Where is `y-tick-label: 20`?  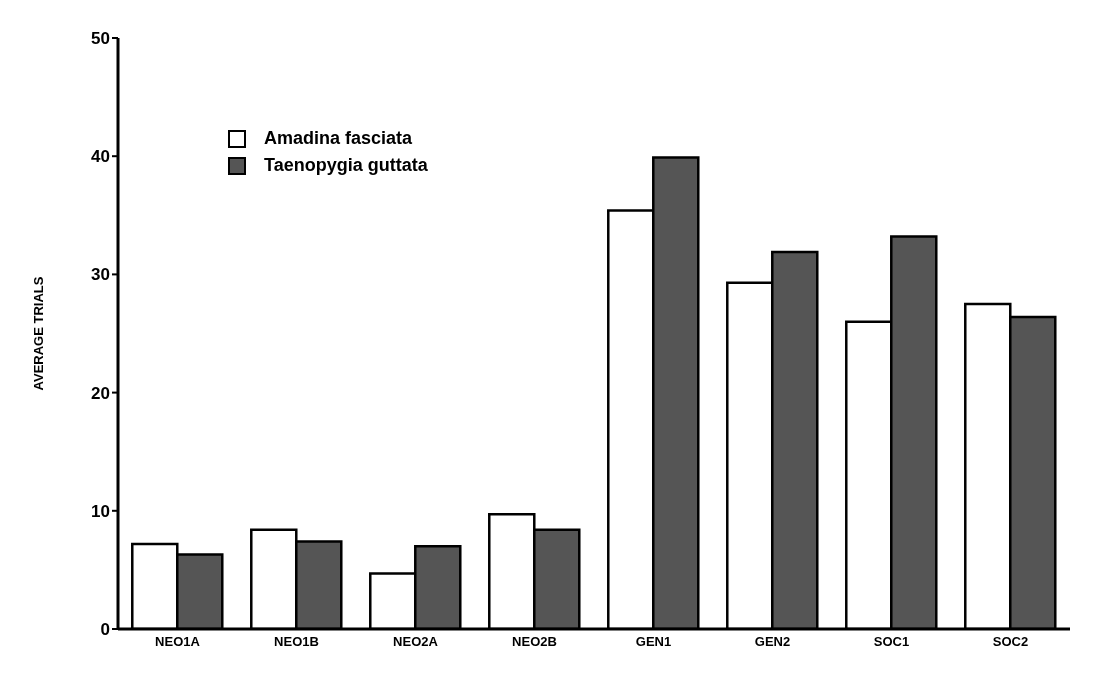 y-tick-label: 20 is located at coordinates (100, 393).